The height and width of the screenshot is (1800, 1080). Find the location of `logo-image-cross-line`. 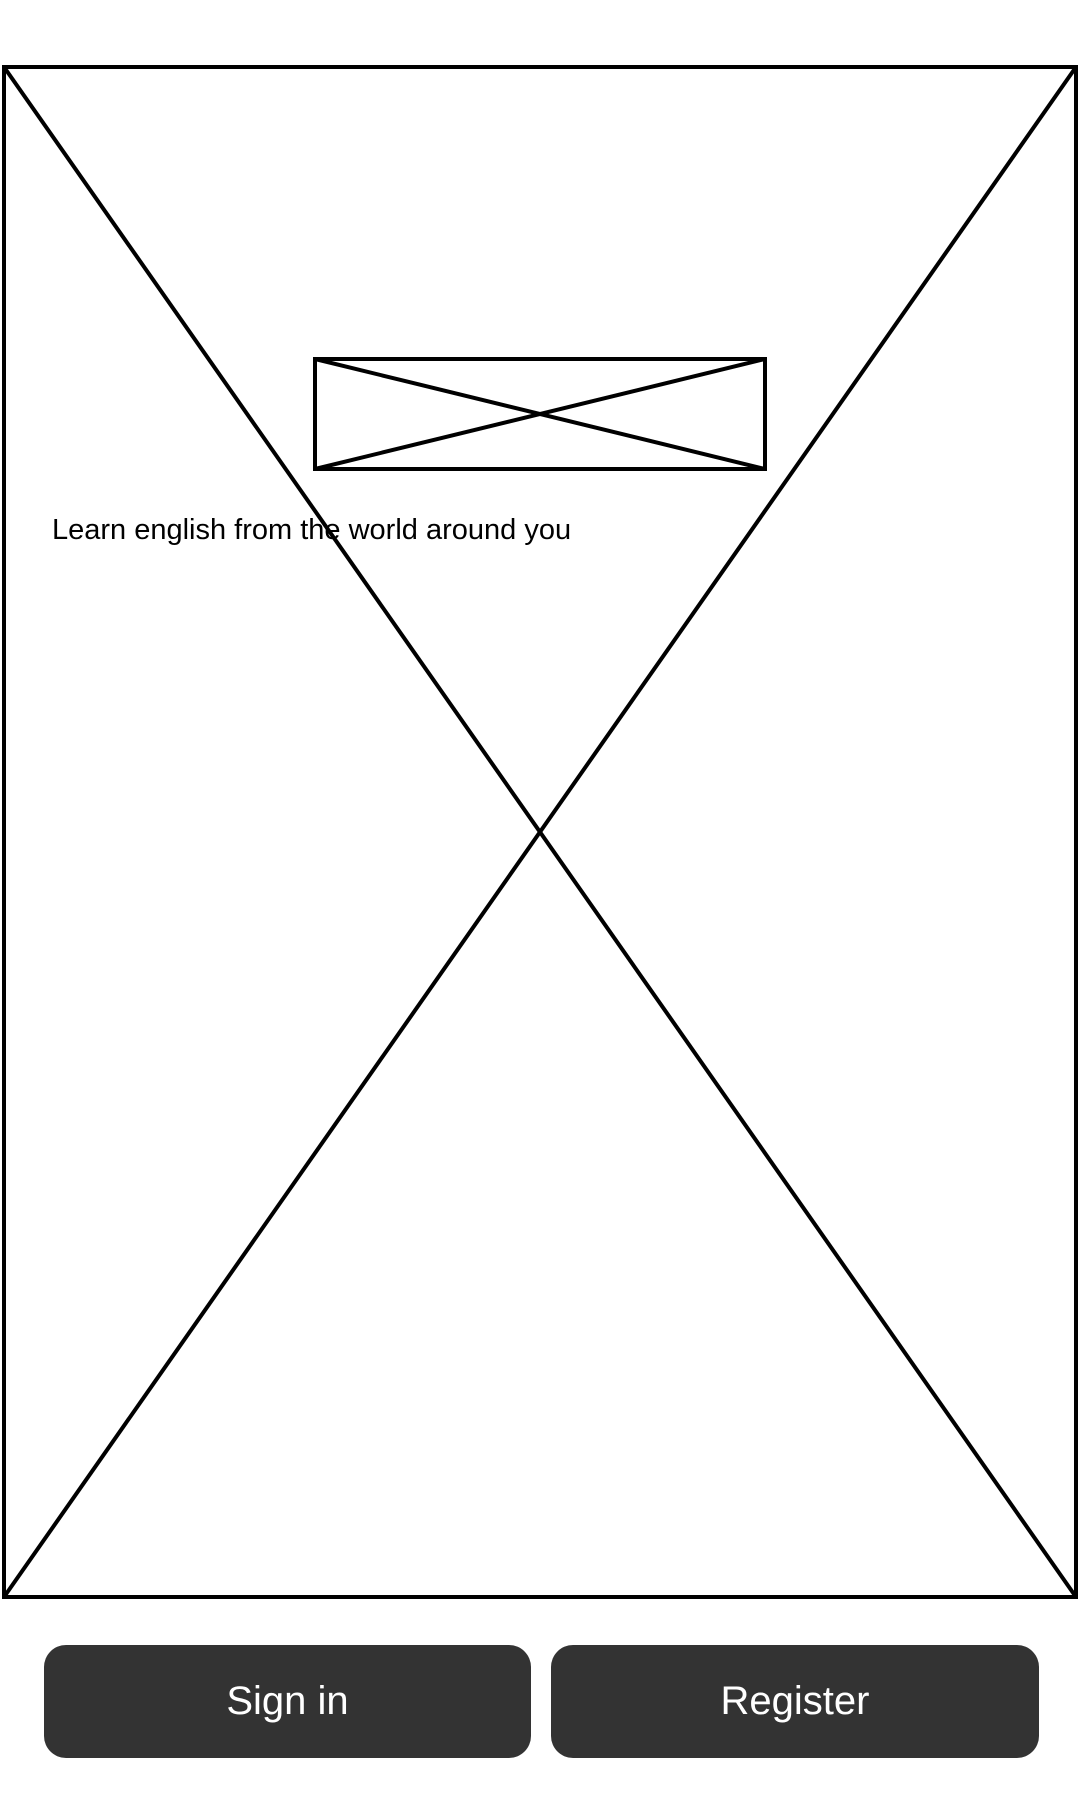

logo-image-cross-line is located at coordinates (540, 414).